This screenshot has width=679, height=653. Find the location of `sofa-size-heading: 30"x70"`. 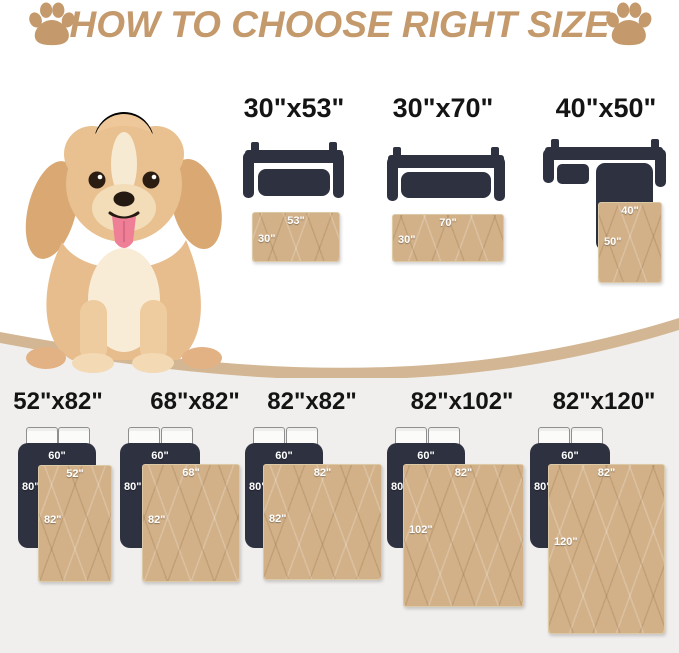

sofa-size-heading: 30"x70" is located at coordinates (443, 108).